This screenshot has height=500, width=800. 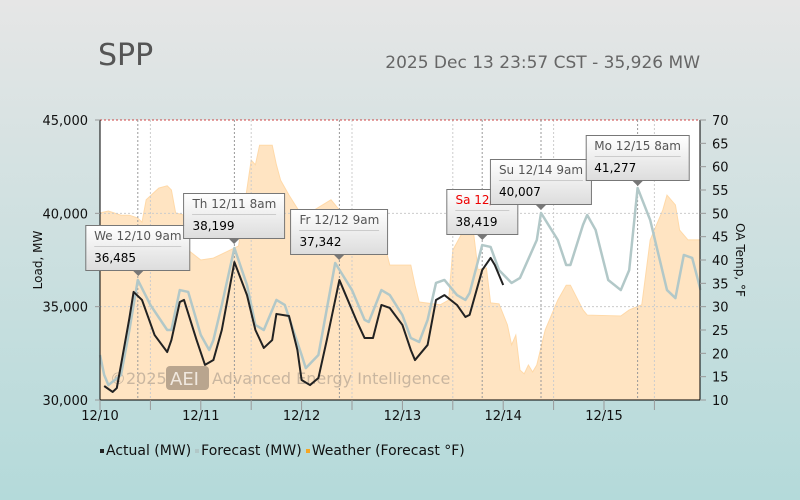 I want to click on annotation-tooltip: Fr 12/12 9am 37,342, so click(x=339, y=234).